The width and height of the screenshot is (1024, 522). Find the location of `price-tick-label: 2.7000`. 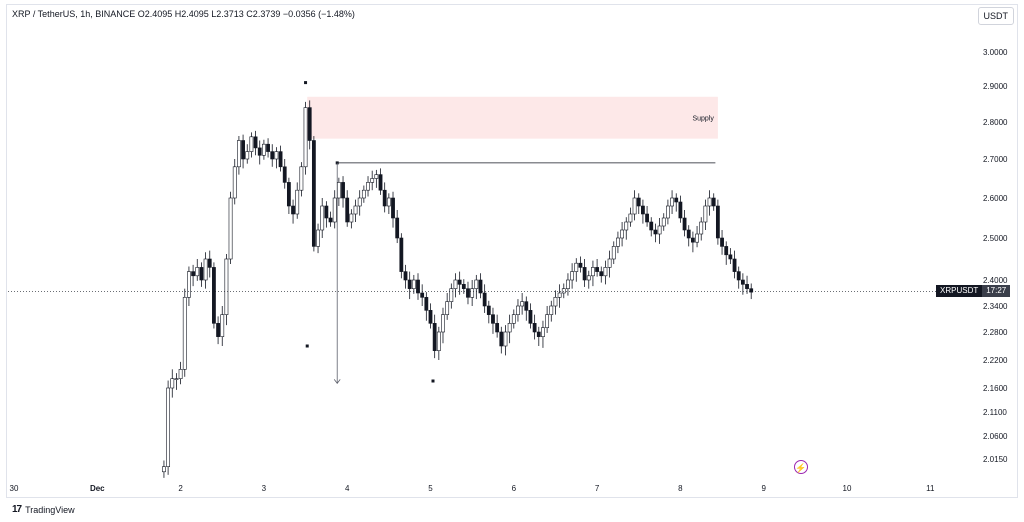

price-tick-label: 2.7000 is located at coordinates (995, 159).